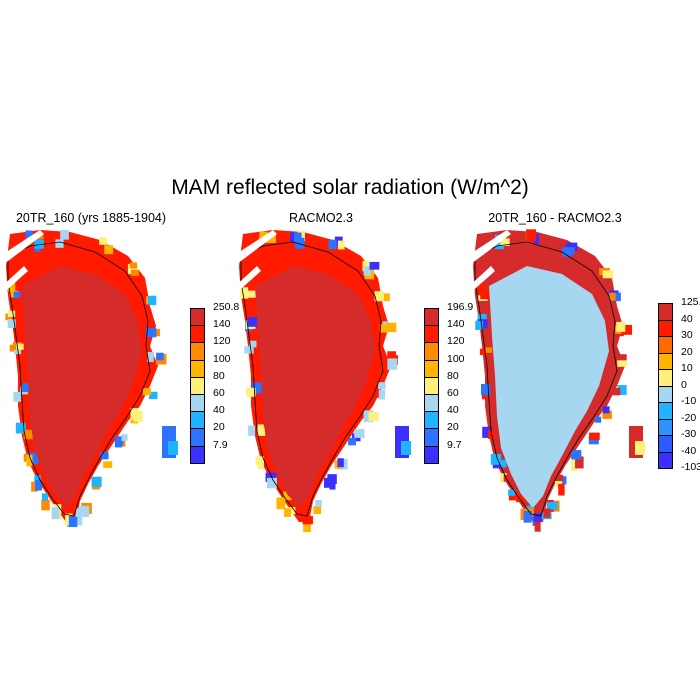 This screenshot has height=700, width=700. I want to click on colorbar-label: 100, so click(222, 358).